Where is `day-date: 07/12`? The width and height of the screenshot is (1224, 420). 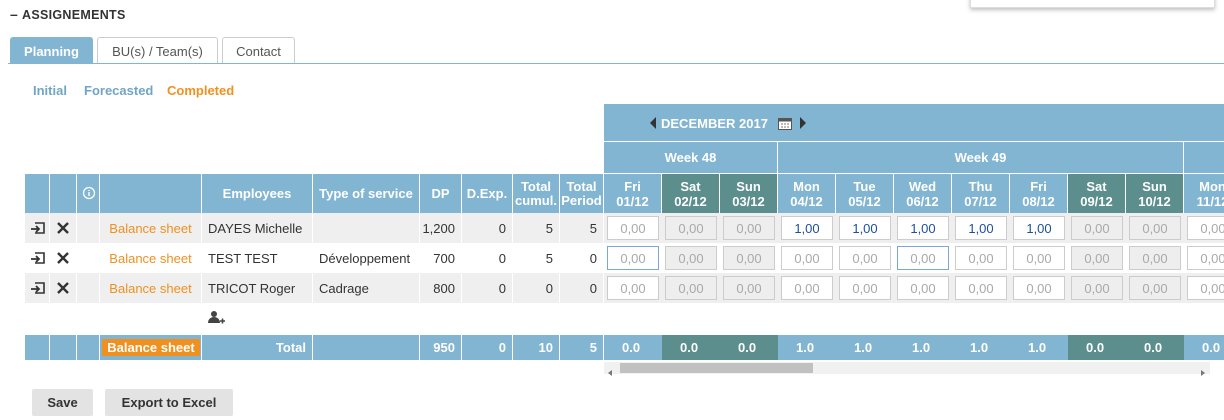
day-date: 07/12 is located at coordinates (980, 201).